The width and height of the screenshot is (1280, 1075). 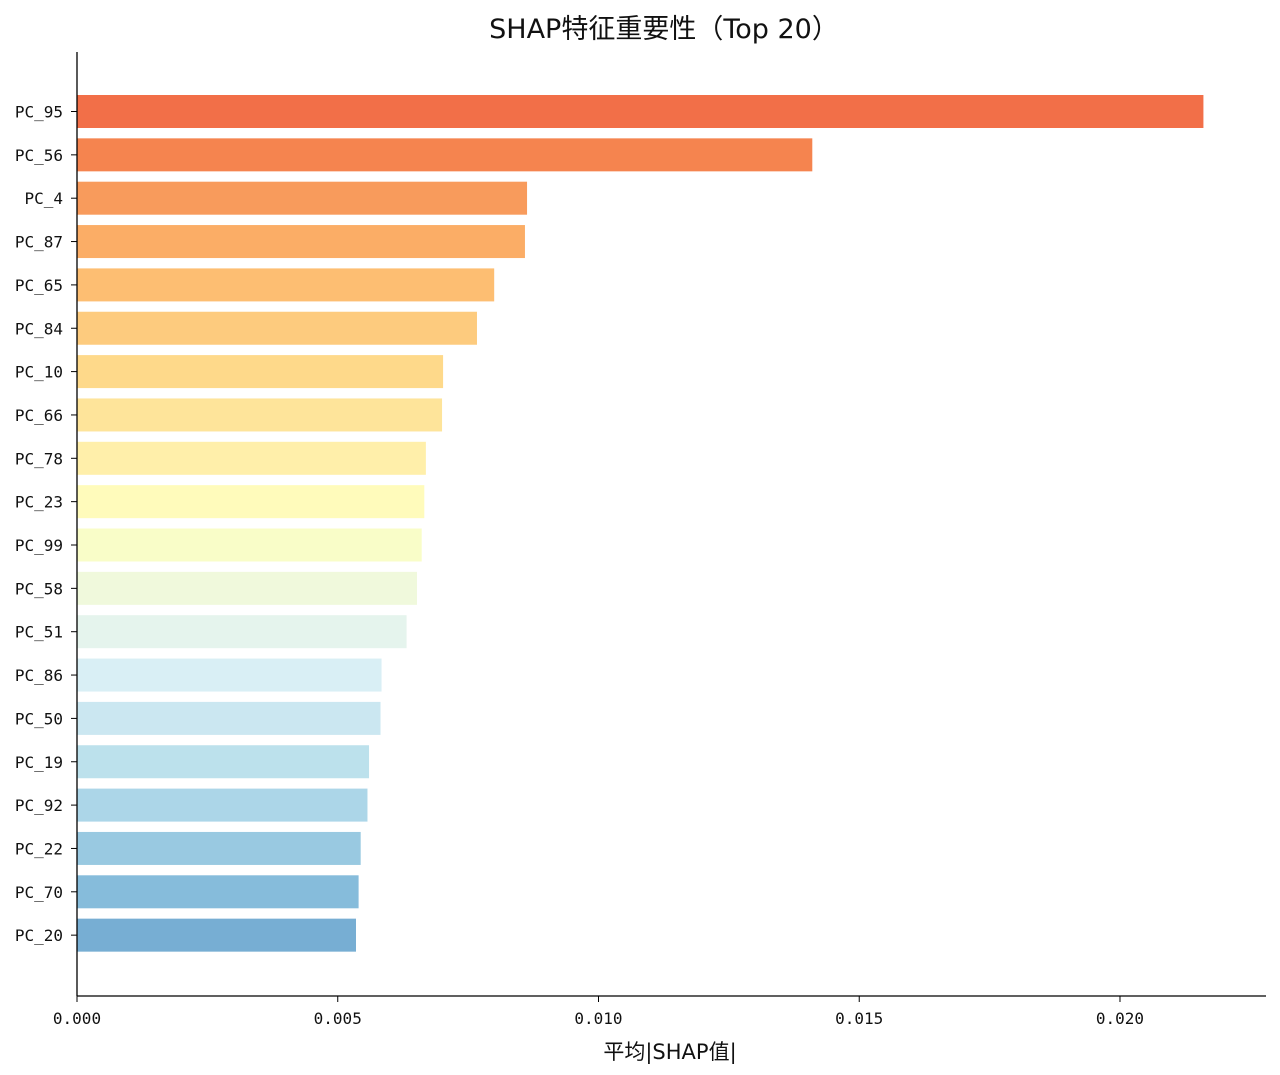 What do you see at coordinates (39, 415) in the screenshot?
I see `y-tick-label: PC_66` at bounding box center [39, 415].